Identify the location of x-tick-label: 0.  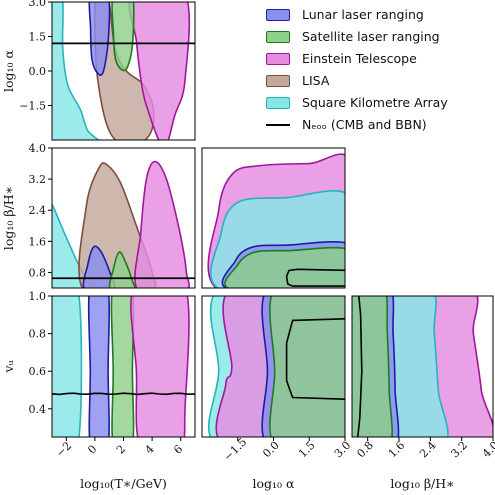
(92, 449).